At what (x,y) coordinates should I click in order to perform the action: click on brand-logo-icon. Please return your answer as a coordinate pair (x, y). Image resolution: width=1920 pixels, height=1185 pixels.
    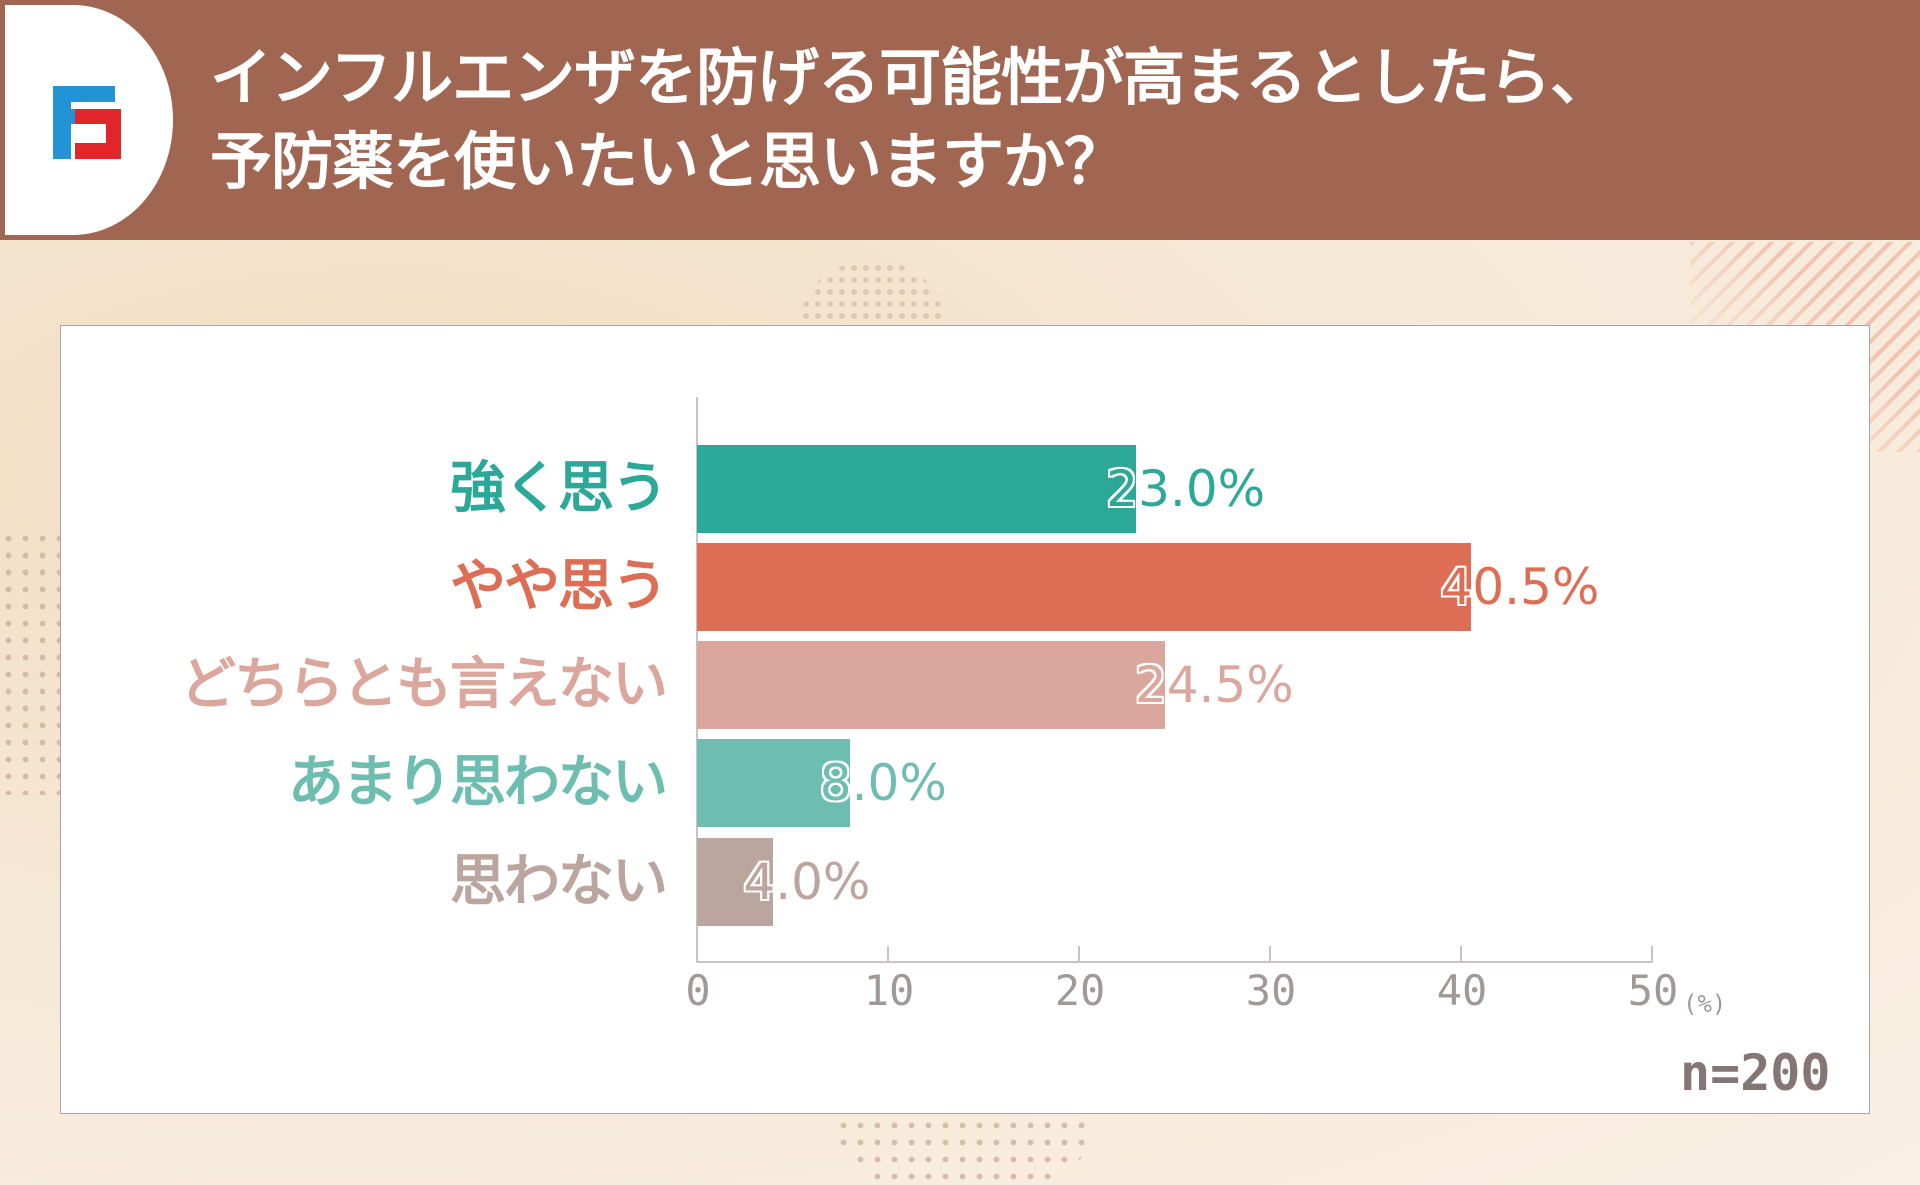
    Looking at the image, I should click on (87, 122).